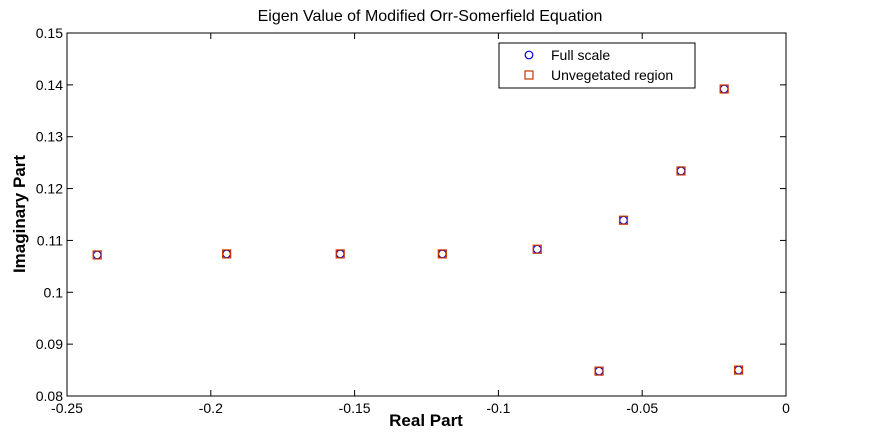 Image resolution: width=869 pixels, height=439 pixels. Describe the element at coordinates (612, 75) in the screenshot. I see `legend-label-unvegetated-region: Unvegetated region` at that location.